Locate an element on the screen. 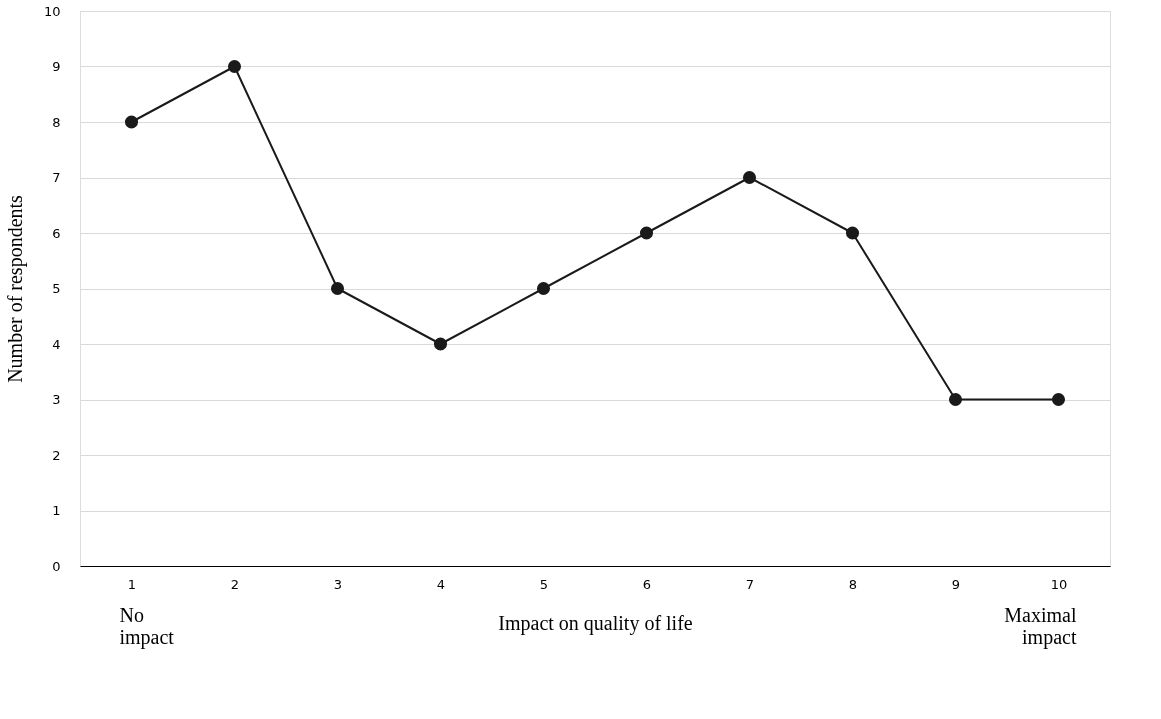  y-tick-label: 10 is located at coordinates (52, 11).